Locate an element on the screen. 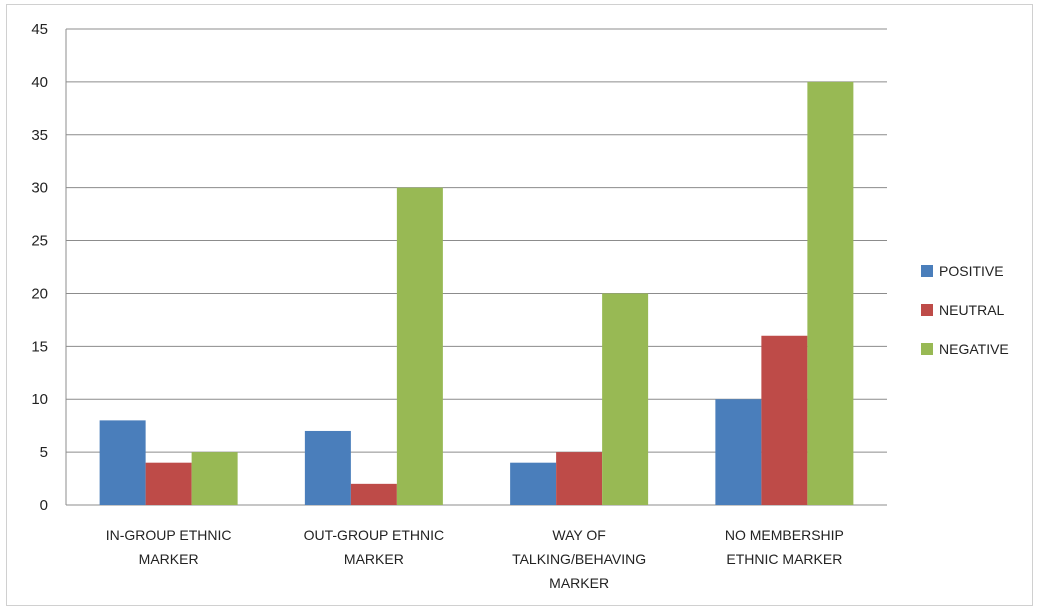 Image resolution: width=1041 pixels, height=612 pixels. y-tick-label: 0 is located at coordinates (44, 505).